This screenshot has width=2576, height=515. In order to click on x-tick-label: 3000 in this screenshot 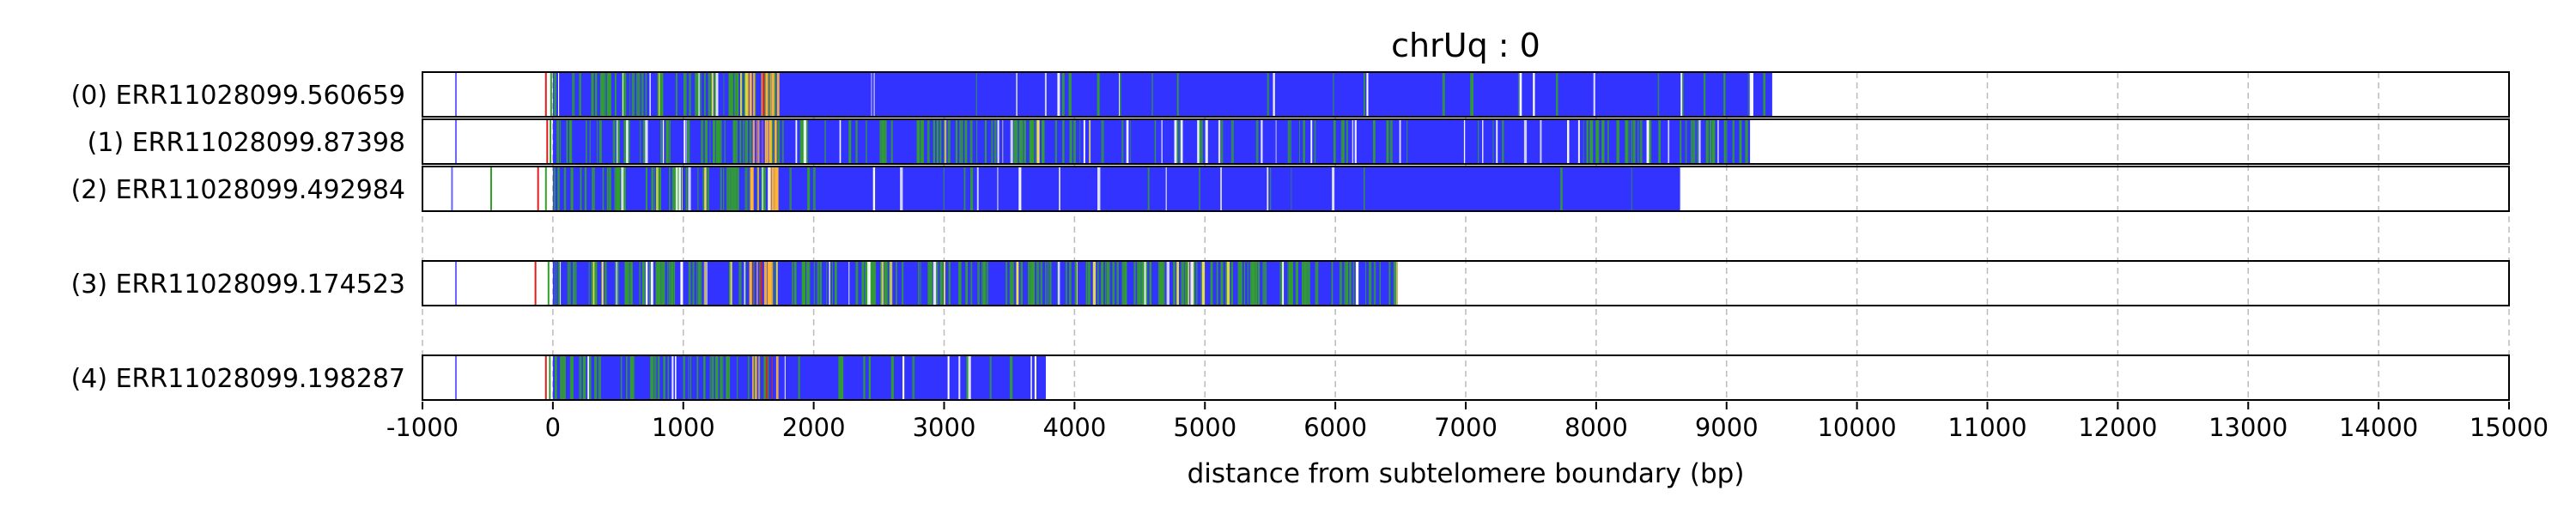, I will do `click(944, 427)`.